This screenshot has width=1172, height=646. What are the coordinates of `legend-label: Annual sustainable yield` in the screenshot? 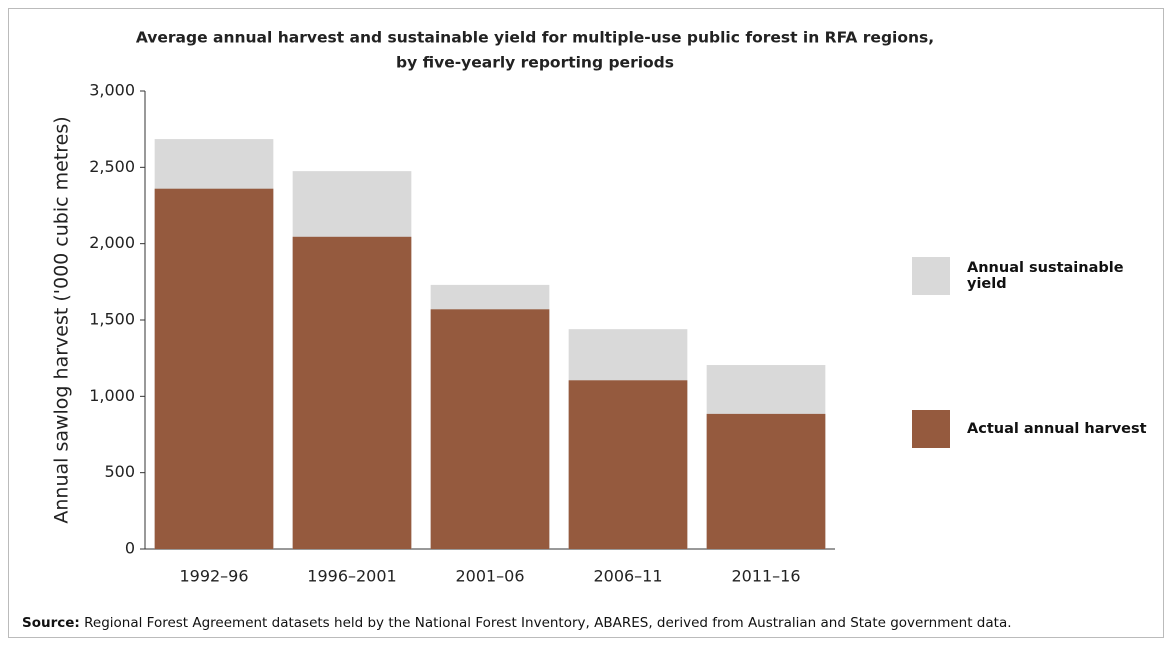 It's located at (1045, 276).